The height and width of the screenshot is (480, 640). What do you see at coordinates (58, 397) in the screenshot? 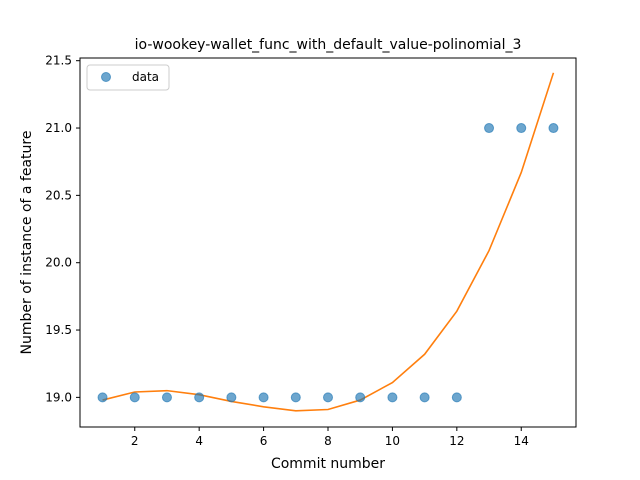
I see `y-tick-label: 19.0` at bounding box center [58, 397].